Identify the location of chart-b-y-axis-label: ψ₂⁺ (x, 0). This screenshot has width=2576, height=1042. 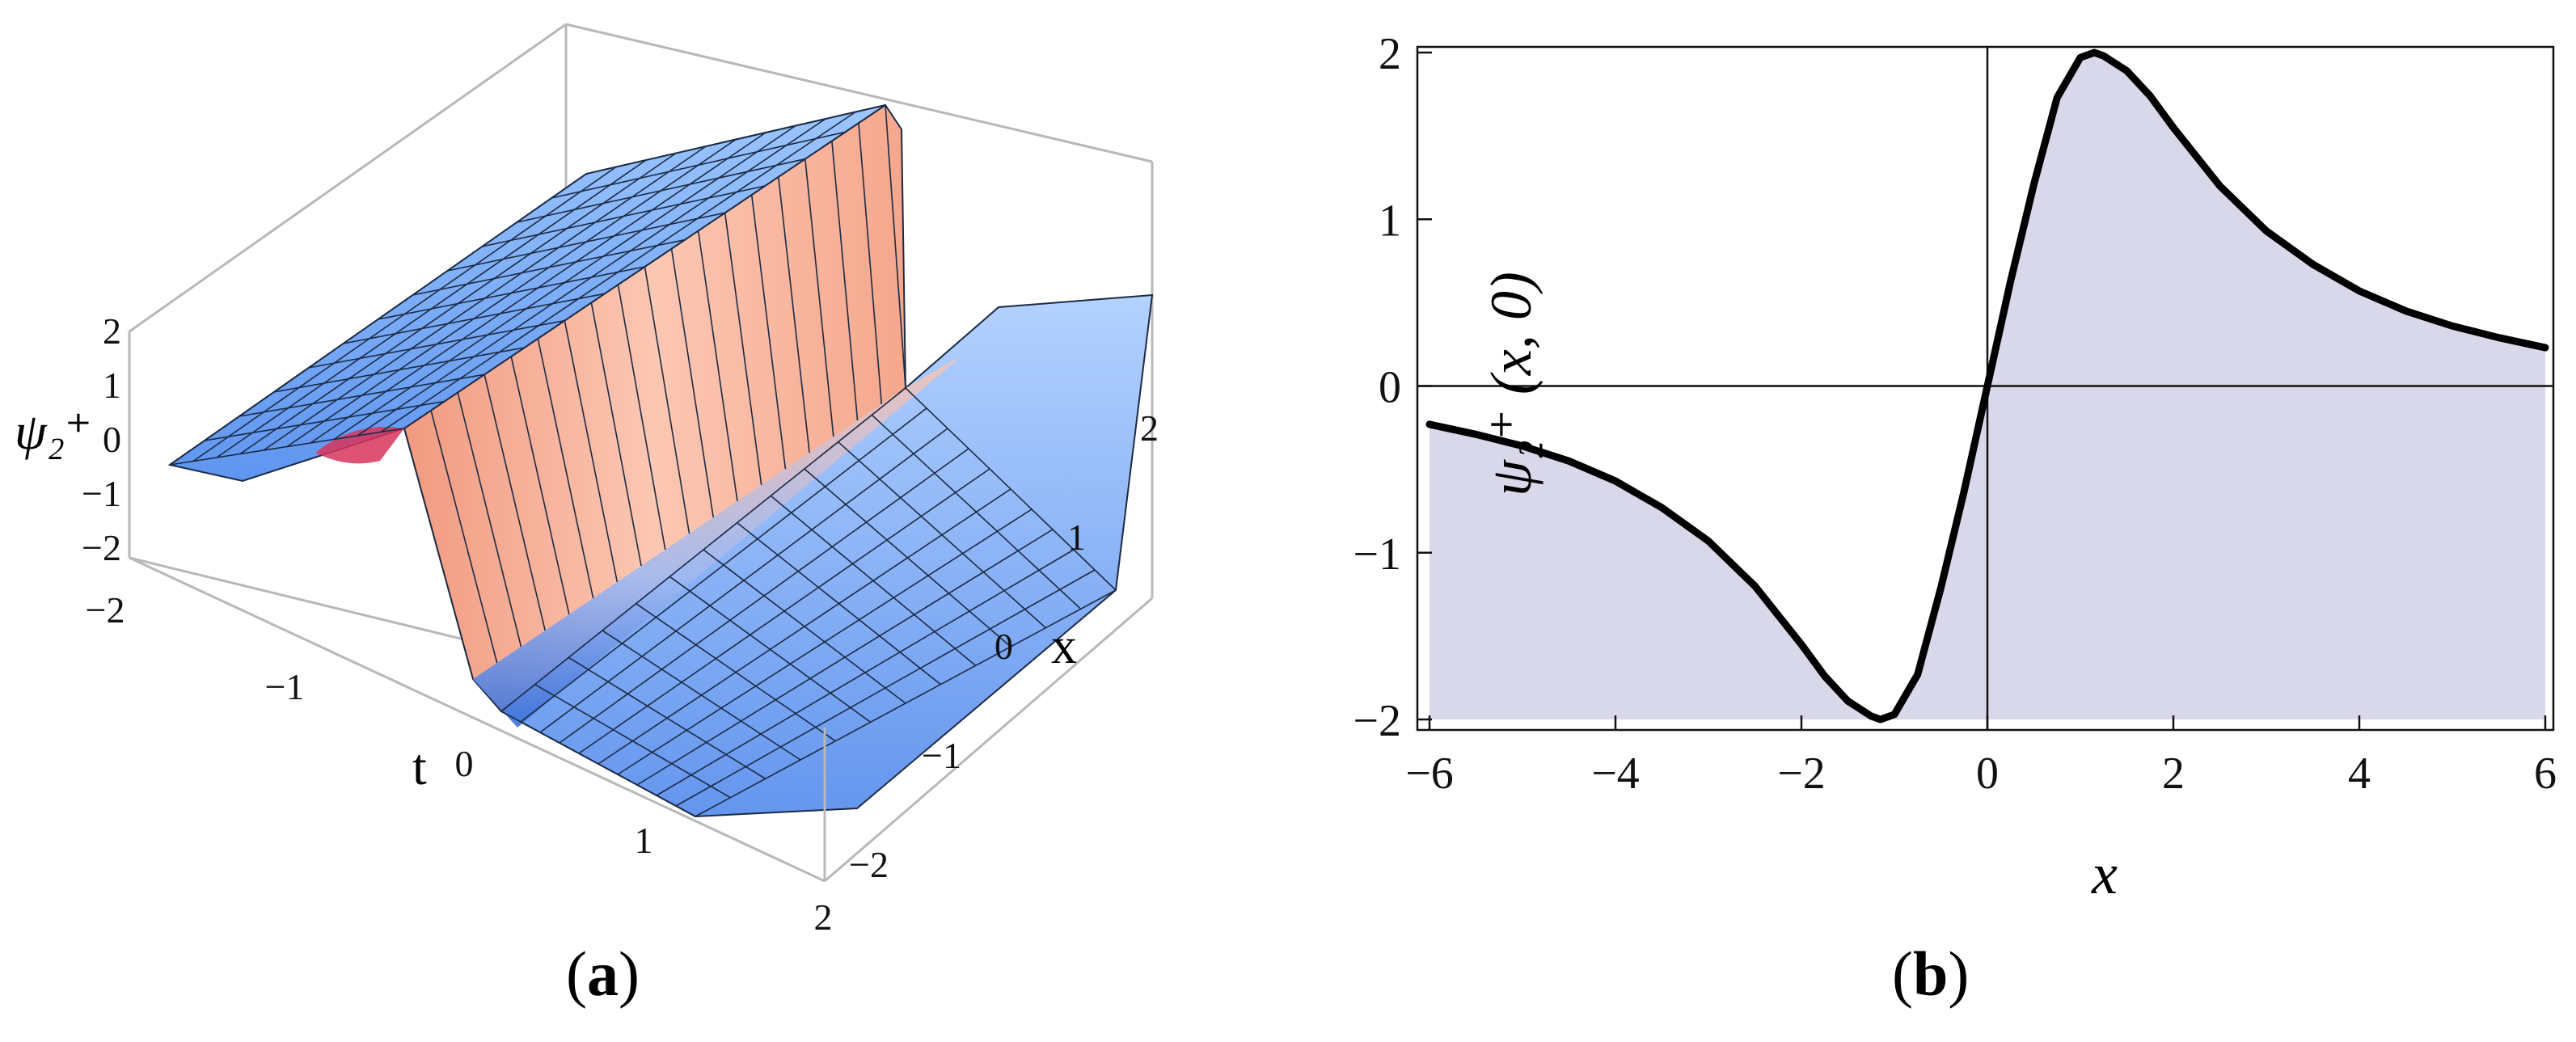
(1511, 384).